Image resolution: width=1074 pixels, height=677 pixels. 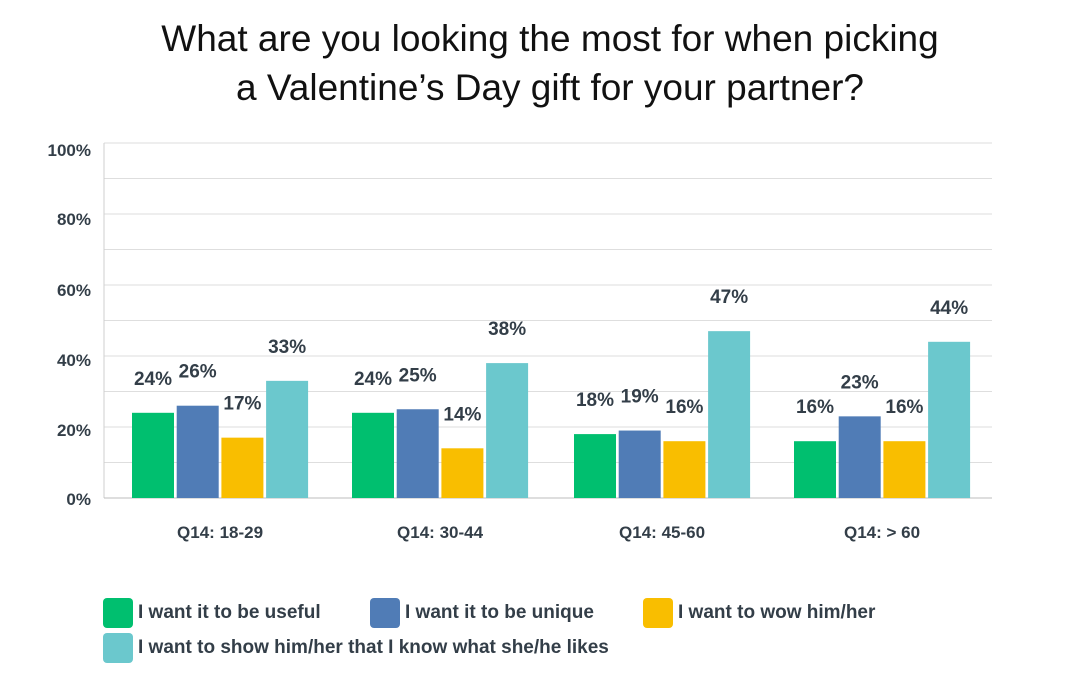 What do you see at coordinates (949, 308) in the screenshot?
I see `data-label: 44%` at bounding box center [949, 308].